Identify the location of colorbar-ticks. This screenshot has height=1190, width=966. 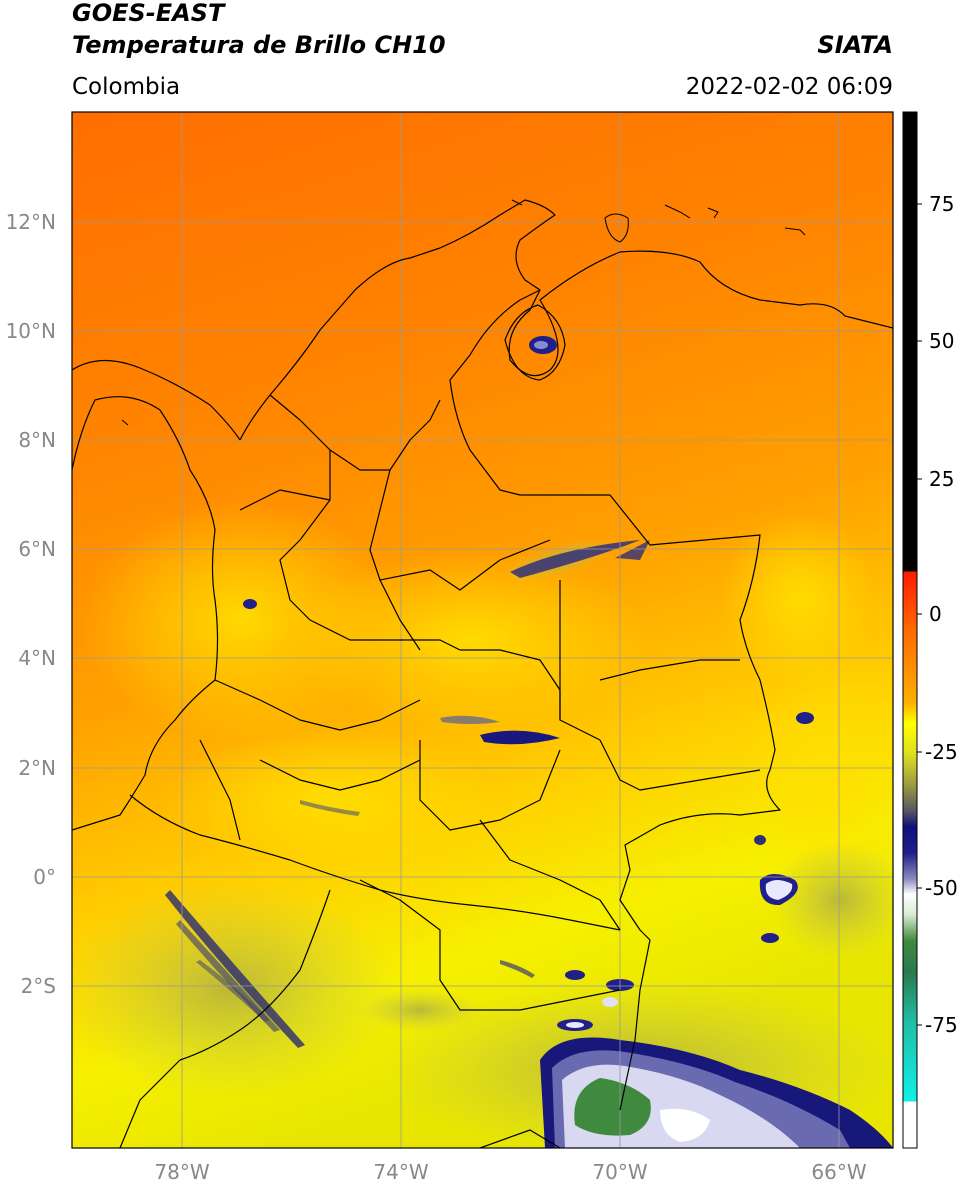
(919, 614).